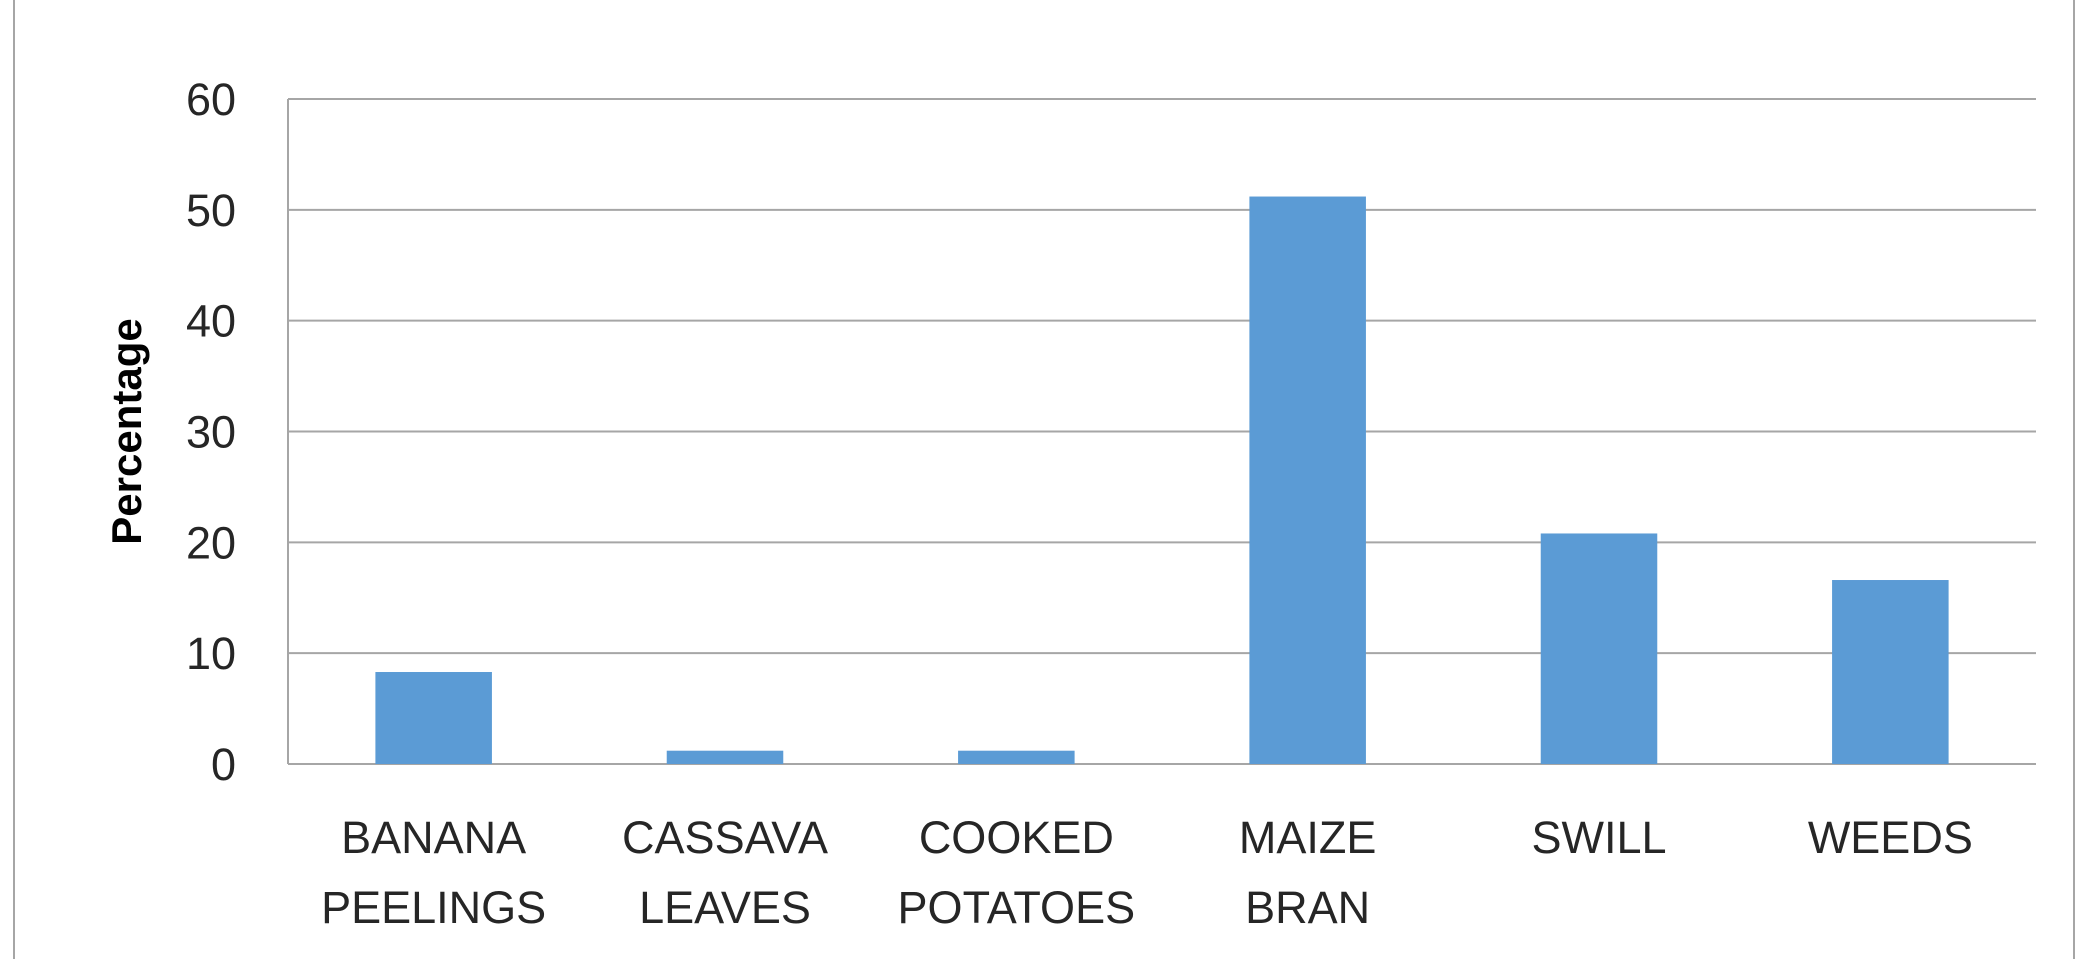  I want to click on y-axis-ticks: 0 10 20 30 40 50 60, so click(211, 432).